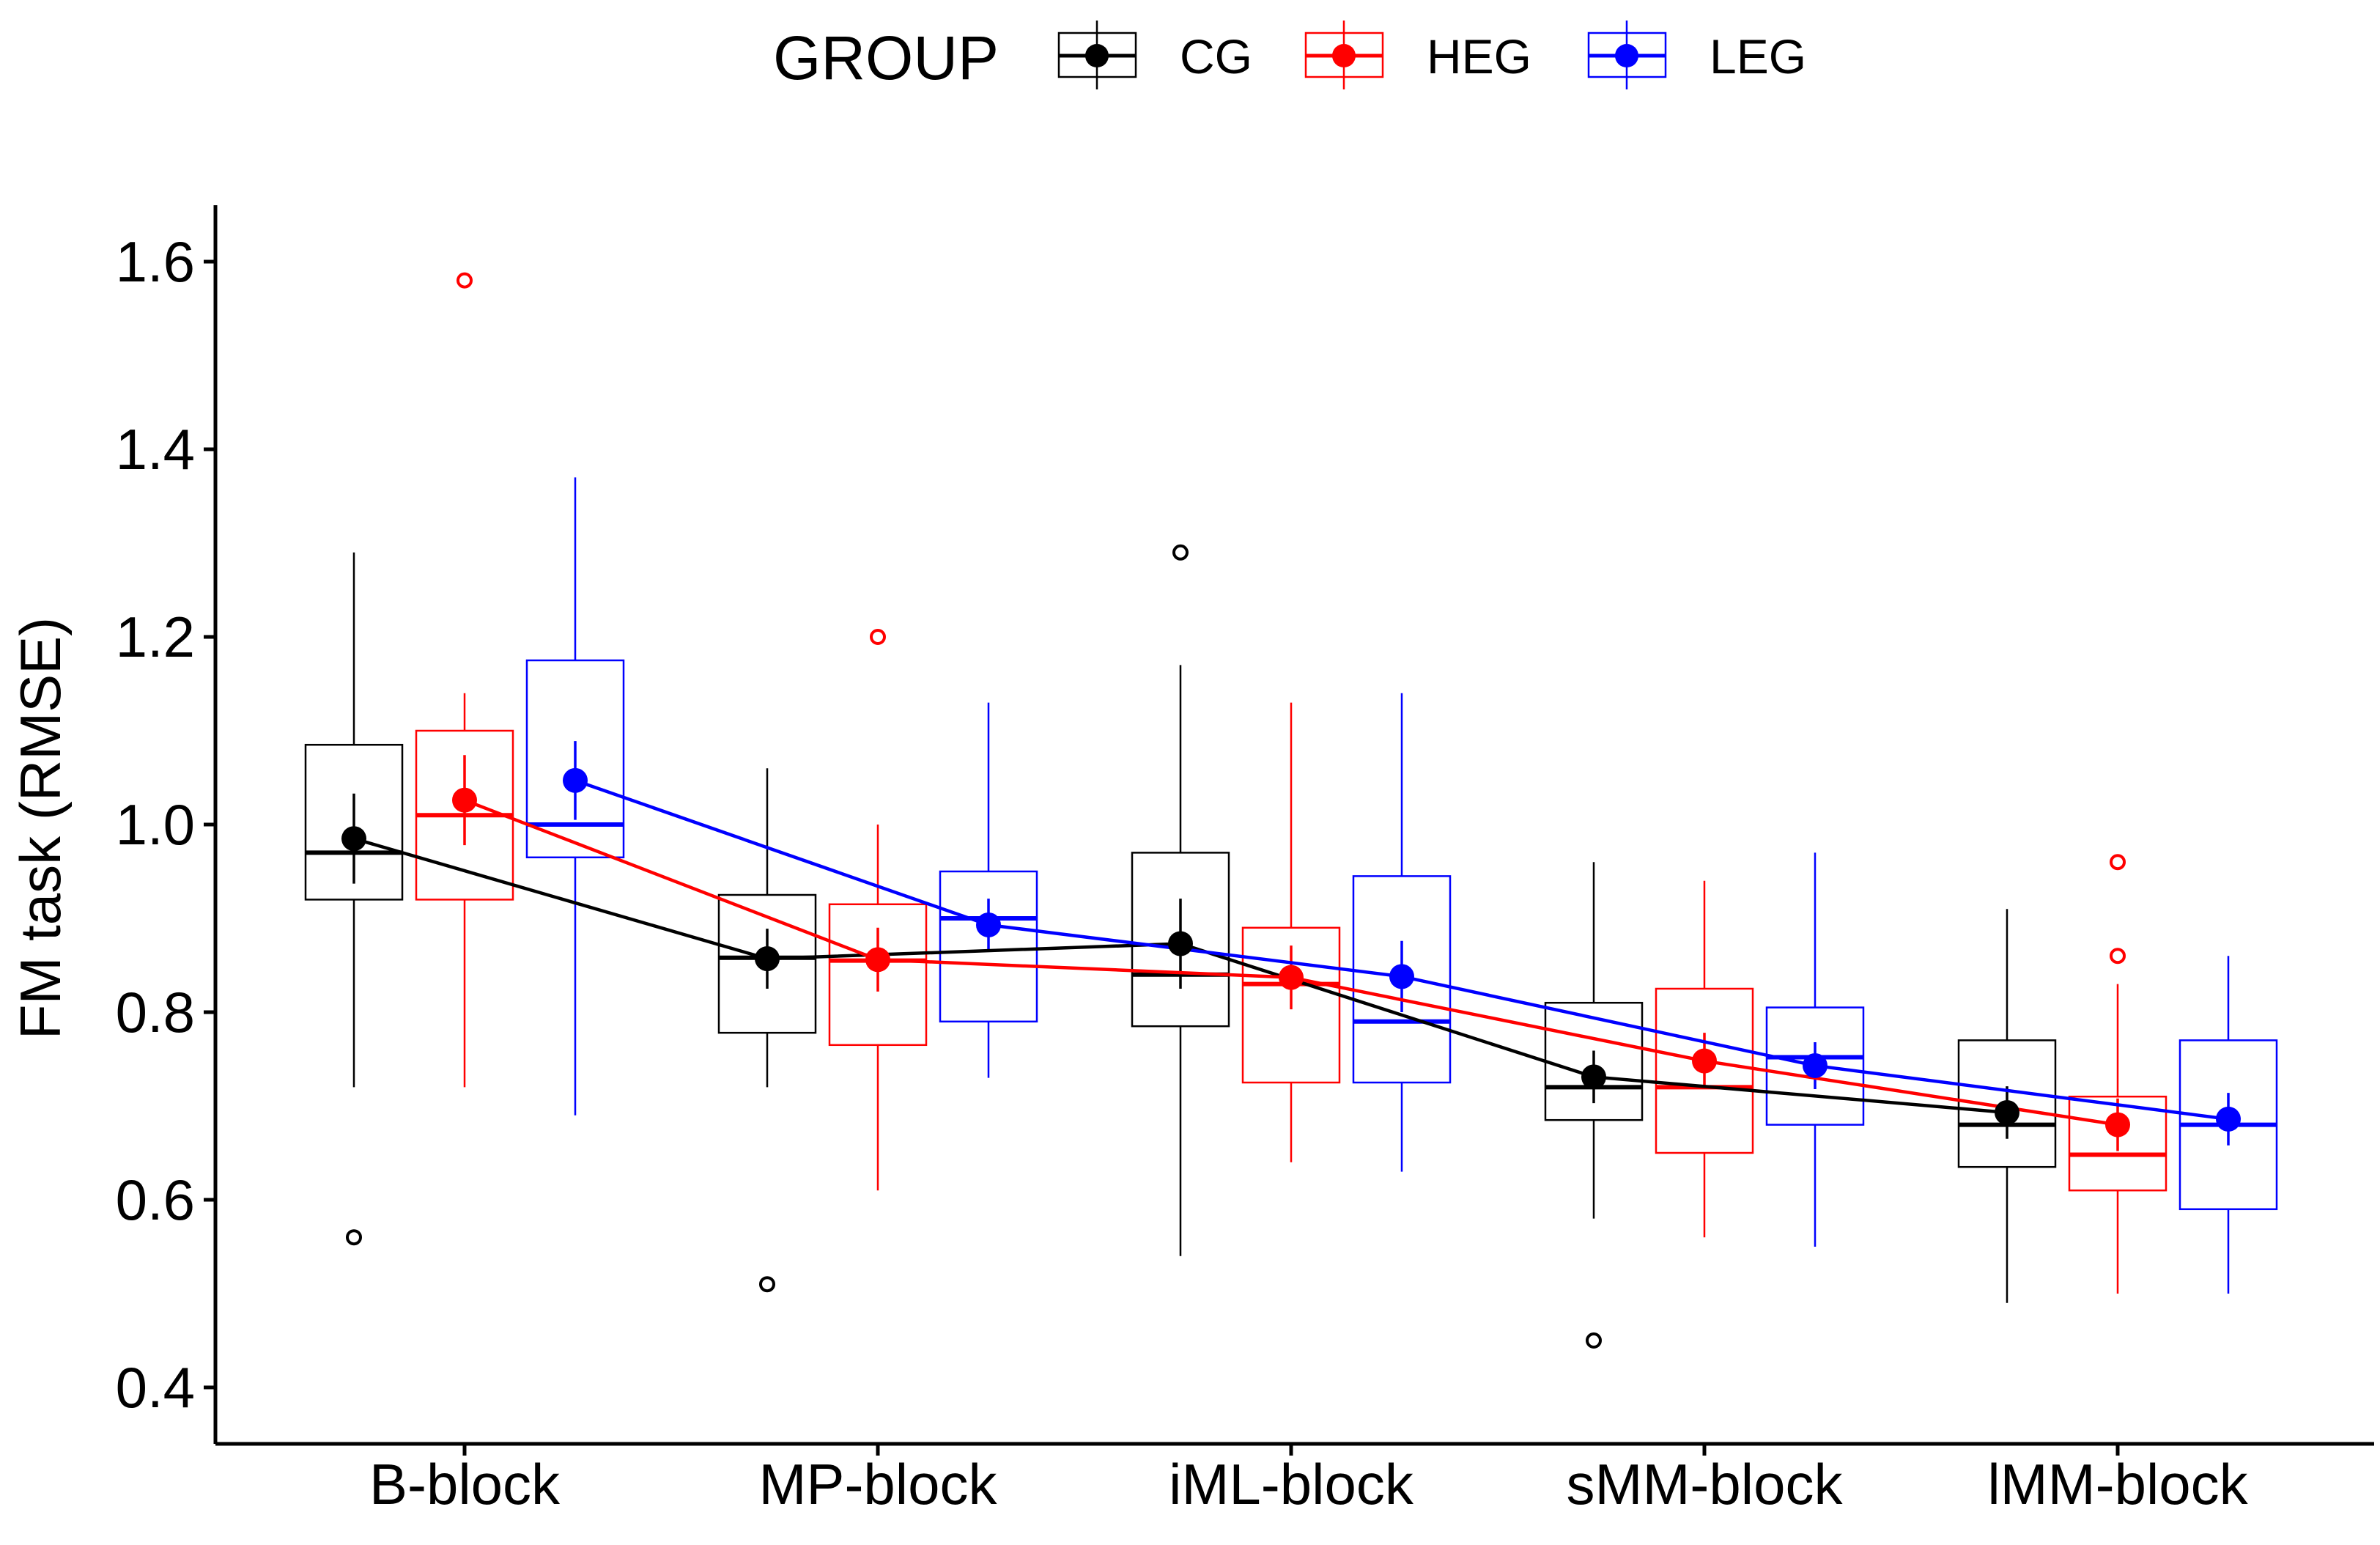 This screenshot has width=2380, height=1545. Describe the element at coordinates (1291, 1484) in the screenshot. I see `x-tick-label: iML-block` at that location.